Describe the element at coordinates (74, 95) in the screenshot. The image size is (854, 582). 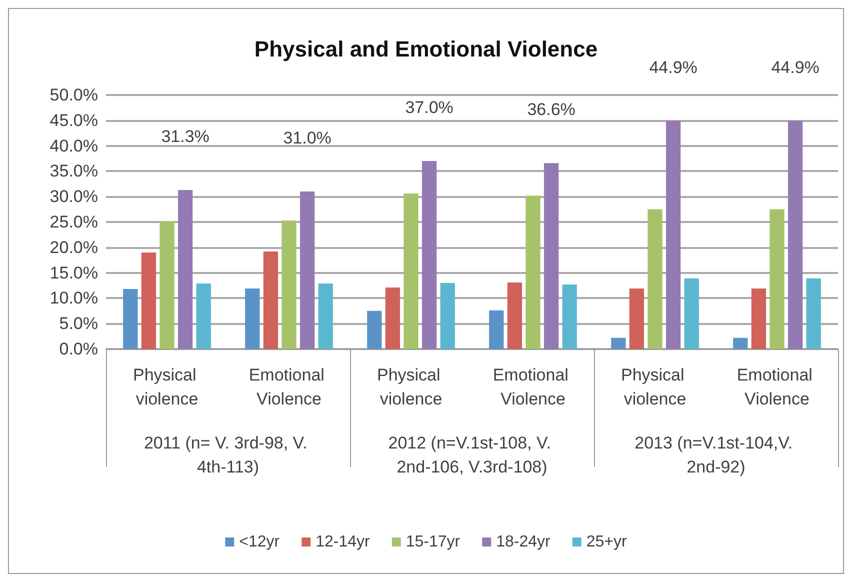
I see `y-tick-label: 50.0%` at that location.